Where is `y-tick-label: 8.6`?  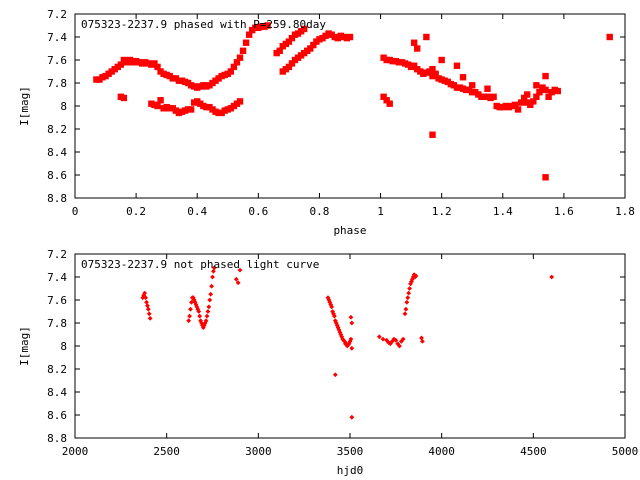
y-tick-label: 8.6 is located at coordinates (57, 415).